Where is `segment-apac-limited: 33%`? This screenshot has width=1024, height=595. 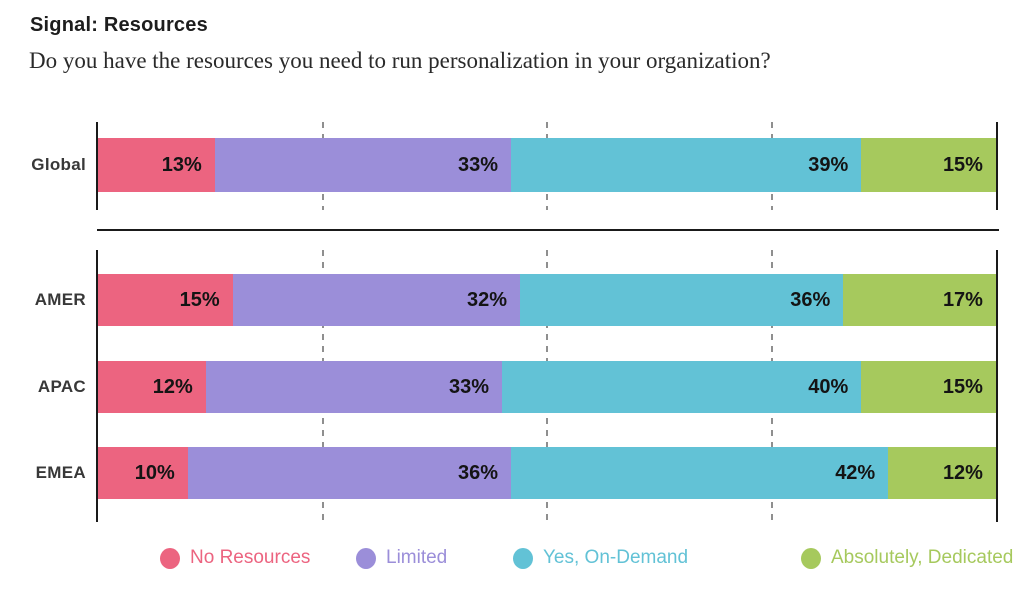 segment-apac-limited: 33% is located at coordinates (354, 387).